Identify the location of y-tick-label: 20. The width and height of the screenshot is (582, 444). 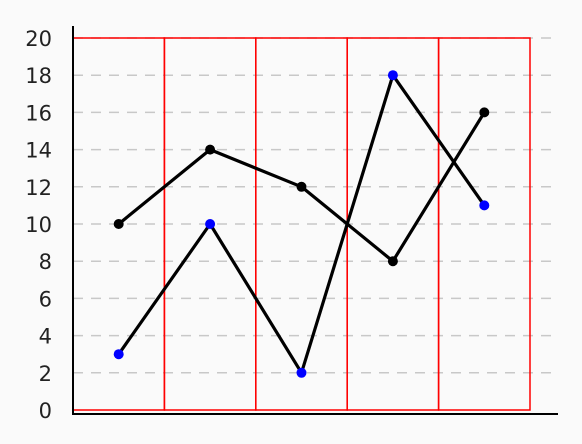
(38, 39).